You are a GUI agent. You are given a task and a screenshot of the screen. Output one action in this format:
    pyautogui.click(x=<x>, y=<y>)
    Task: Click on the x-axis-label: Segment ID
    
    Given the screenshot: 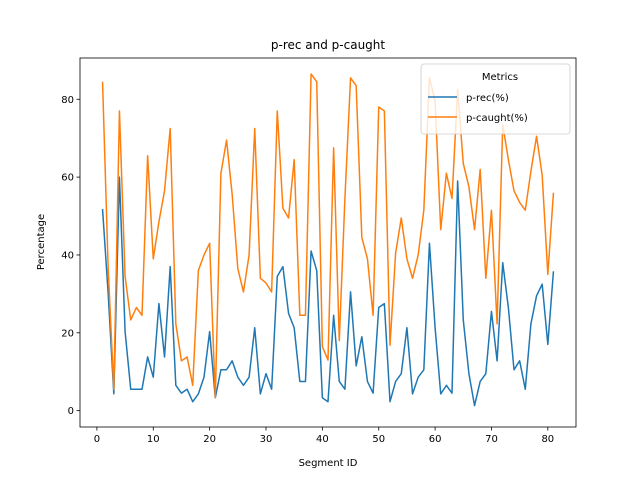 What is the action you would take?
    pyautogui.click(x=328, y=463)
    